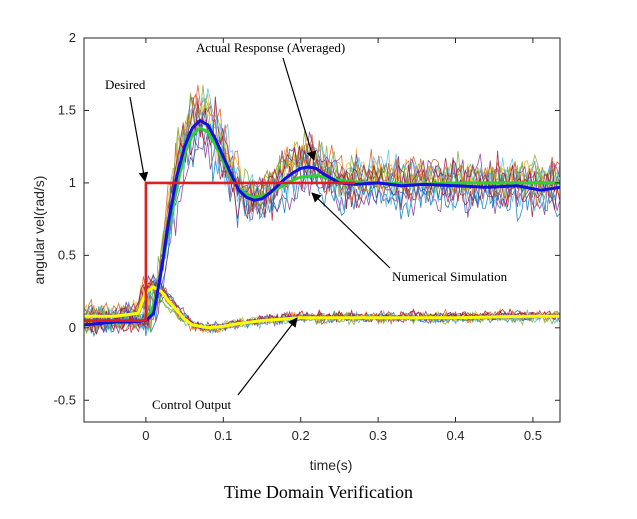 The width and height of the screenshot is (637, 519). I want to click on x-tick-label: 0.4, so click(455, 435).